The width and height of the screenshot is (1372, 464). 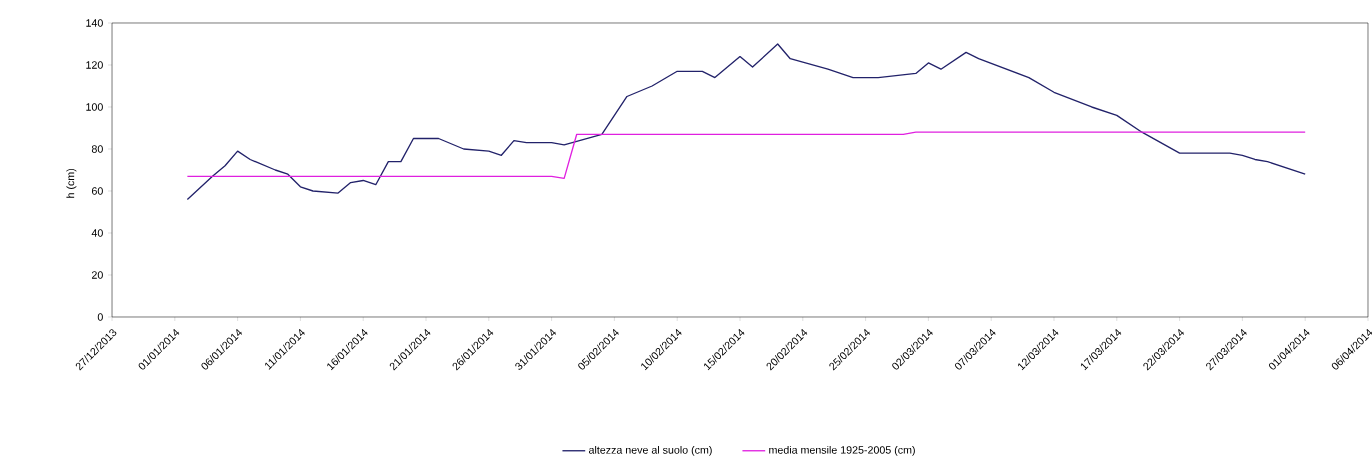 What do you see at coordinates (94, 65) in the screenshot?
I see `y-tick-label: 120` at bounding box center [94, 65].